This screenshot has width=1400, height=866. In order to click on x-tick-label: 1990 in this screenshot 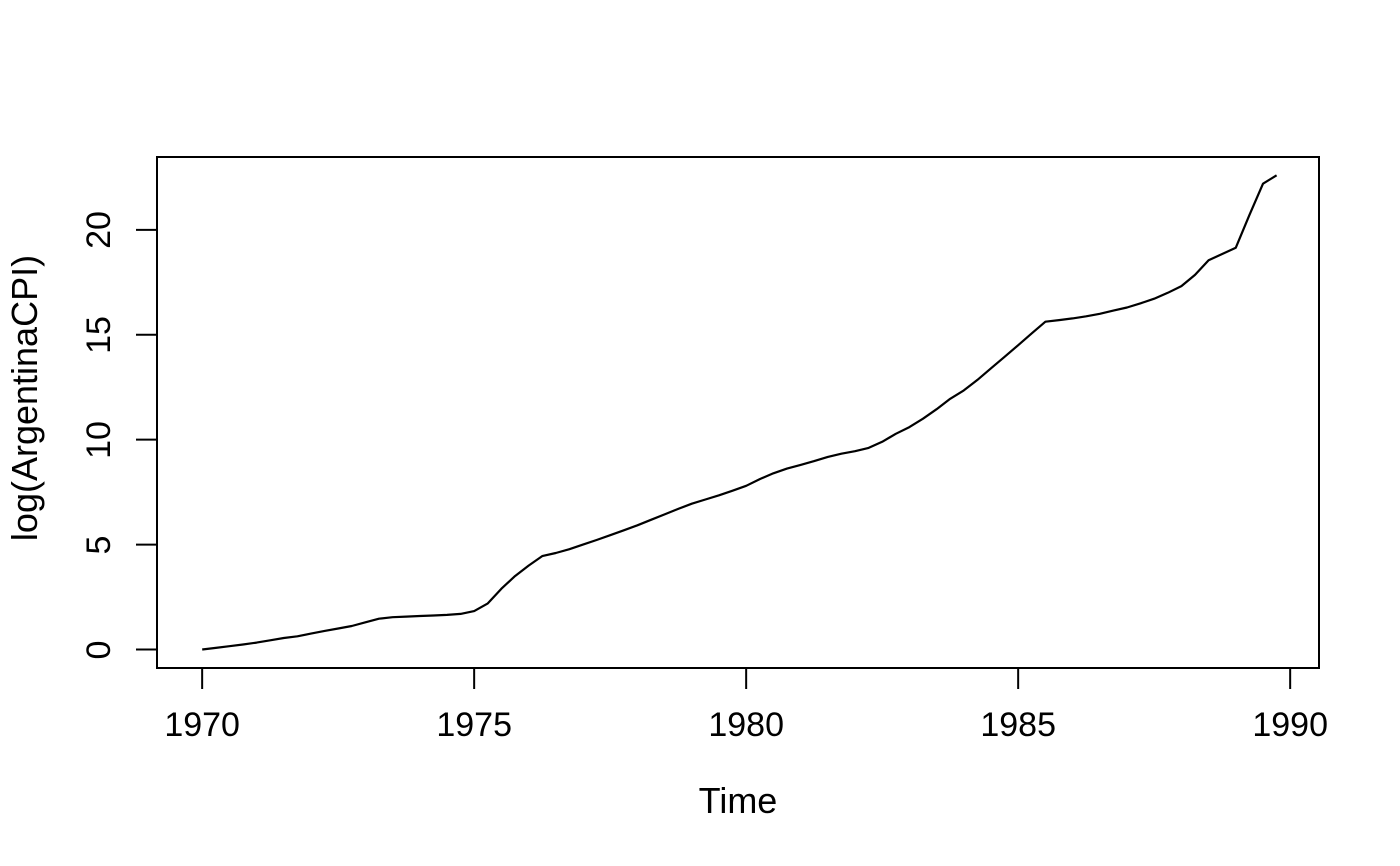, I will do `click(1290, 725)`.